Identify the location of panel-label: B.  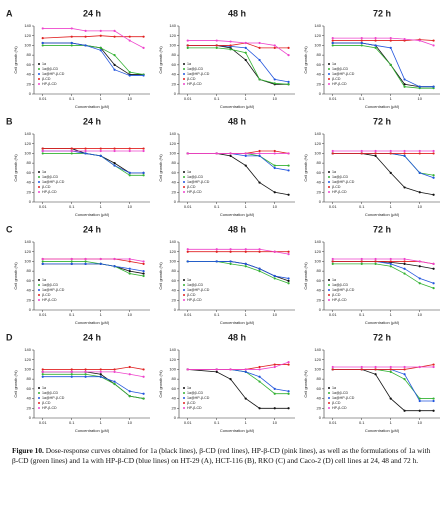
(9, 121).